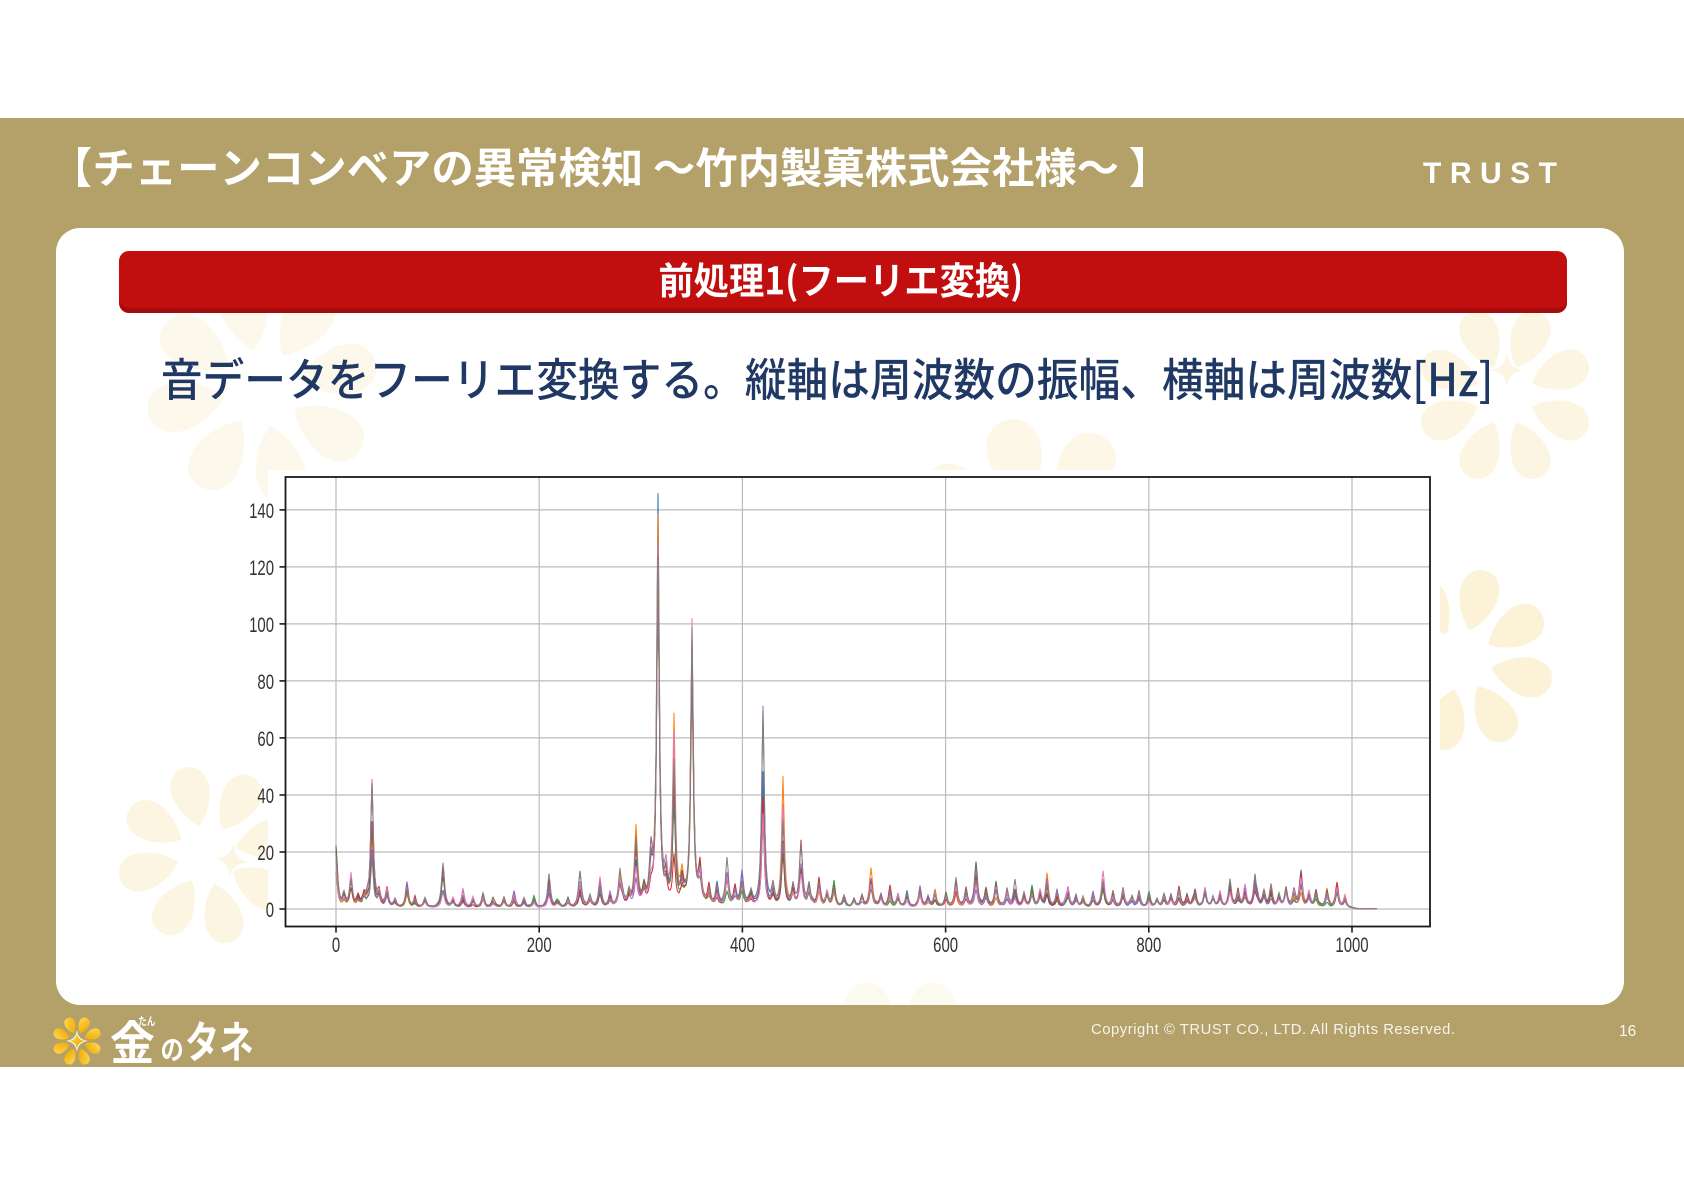 Image resolution: width=1684 pixels, height=1191 pixels. I want to click on svg-text: 100, so click(261, 625).